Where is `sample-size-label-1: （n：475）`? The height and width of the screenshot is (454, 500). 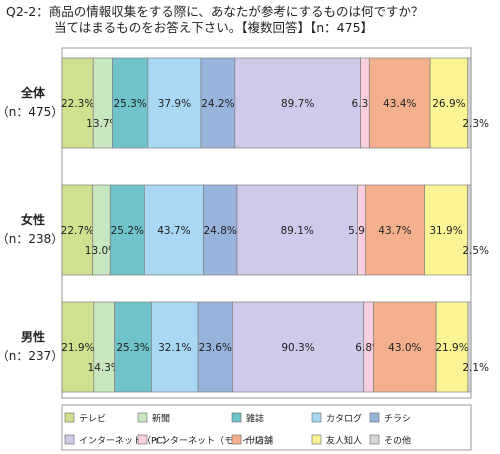
sample-size-label-1: （n：475） is located at coordinates (31, 112).